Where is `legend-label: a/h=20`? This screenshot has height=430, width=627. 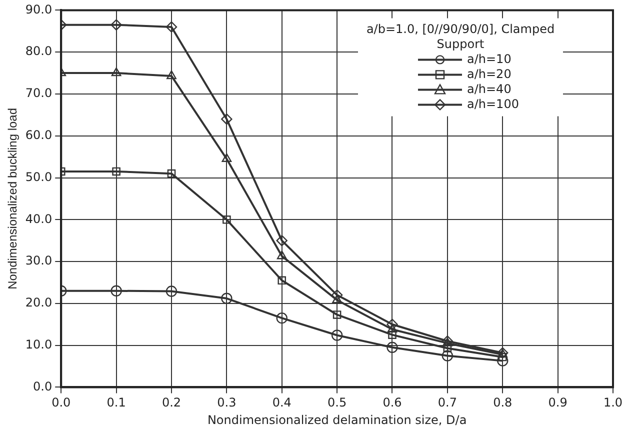 legend-label: a/h=20 is located at coordinates (489, 73).